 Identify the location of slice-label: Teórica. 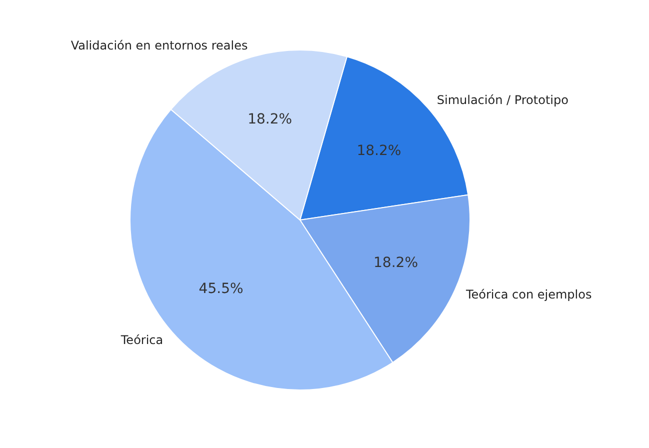
(142, 339).